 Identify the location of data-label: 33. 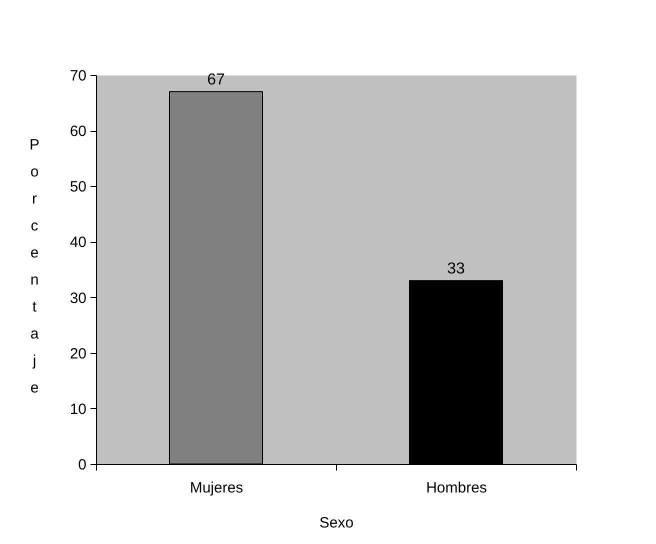
(456, 269).